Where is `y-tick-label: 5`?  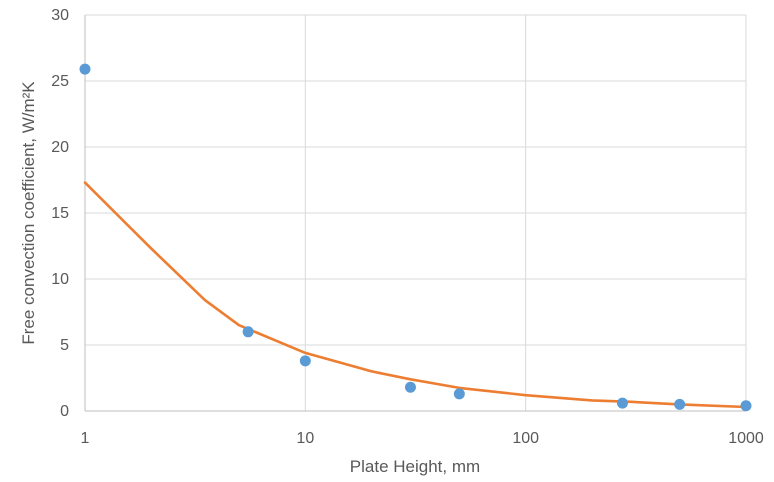 y-tick-label: 5 is located at coordinates (64, 345).